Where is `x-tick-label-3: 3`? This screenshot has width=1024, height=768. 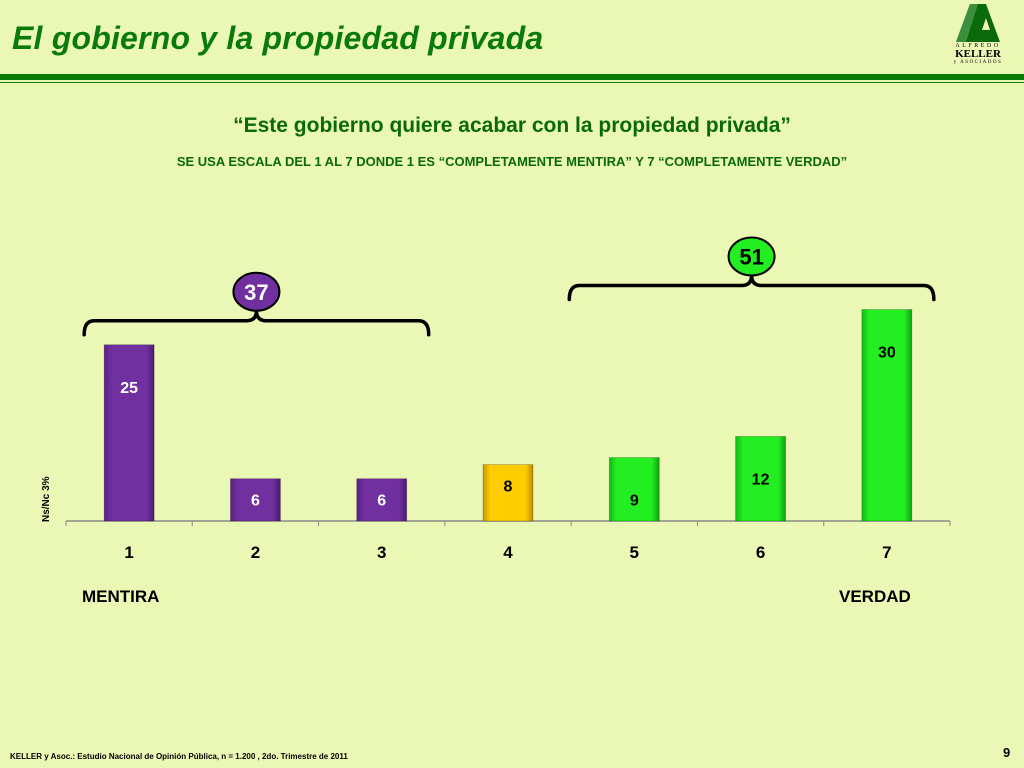
x-tick-label-3: 3 is located at coordinates (381, 552).